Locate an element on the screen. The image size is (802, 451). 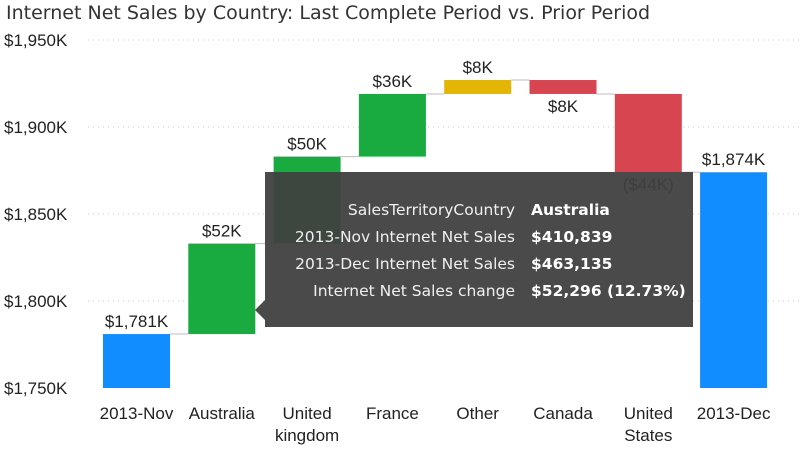
tooltip-value: $52,296 (12.73%) is located at coordinates (608, 291).